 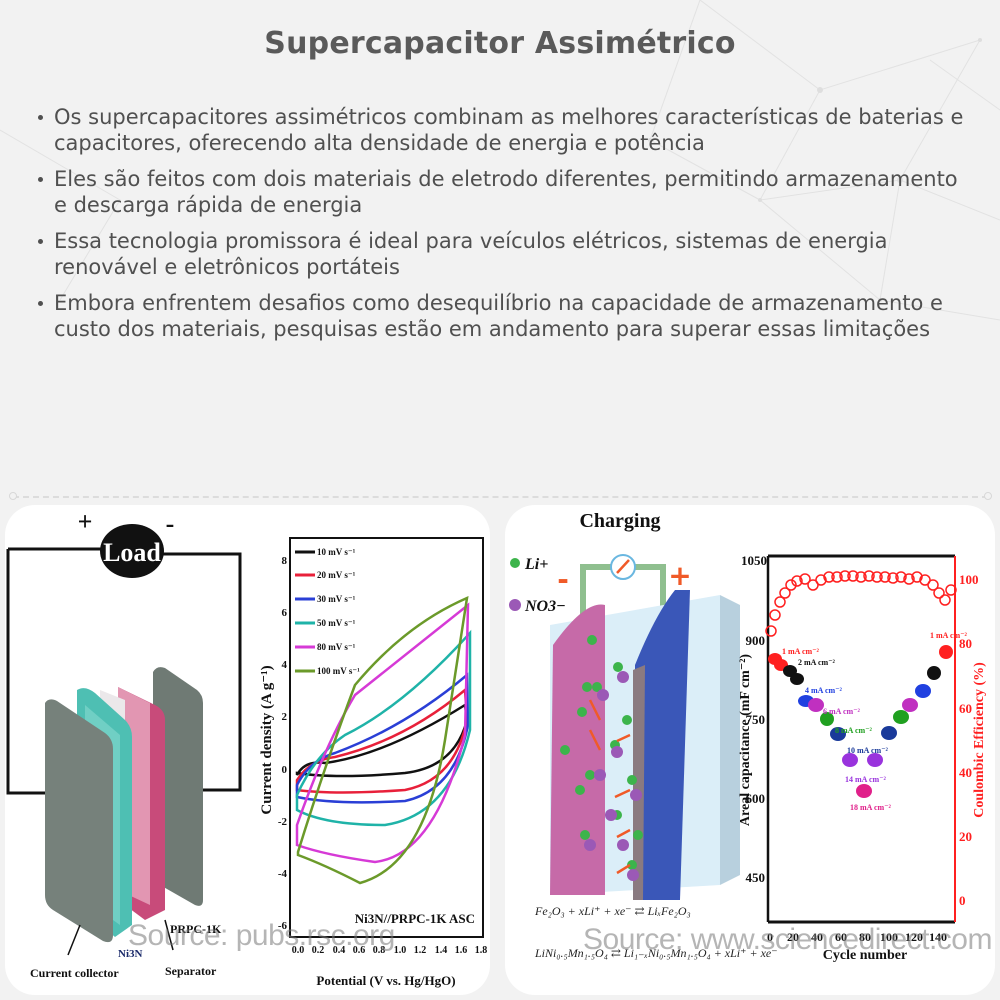 What do you see at coordinates (867, 750) in the screenshot?
I see `svg-text: 10 mA cm⁻²` at bounding box center [867, 750].